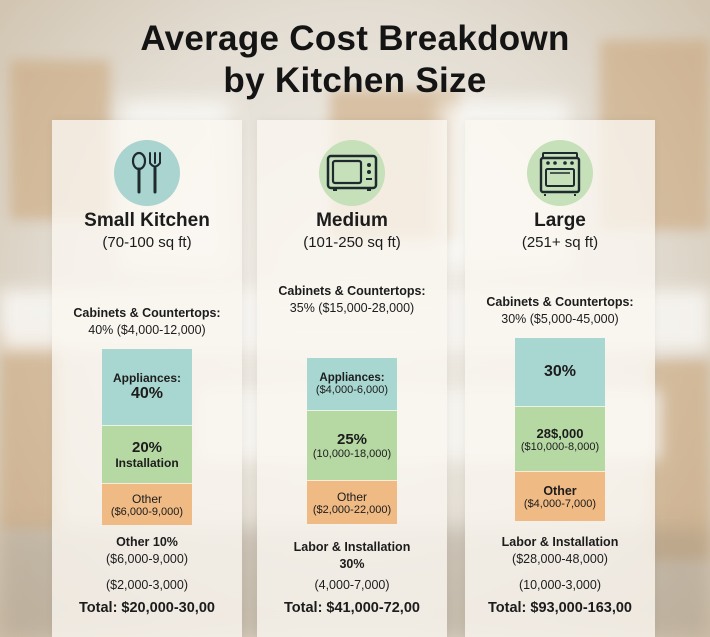  What do you see at coordinates (352, 220) in the screenshot?
I see `kitchen-name: Medium` at bounding box center [352, 220].